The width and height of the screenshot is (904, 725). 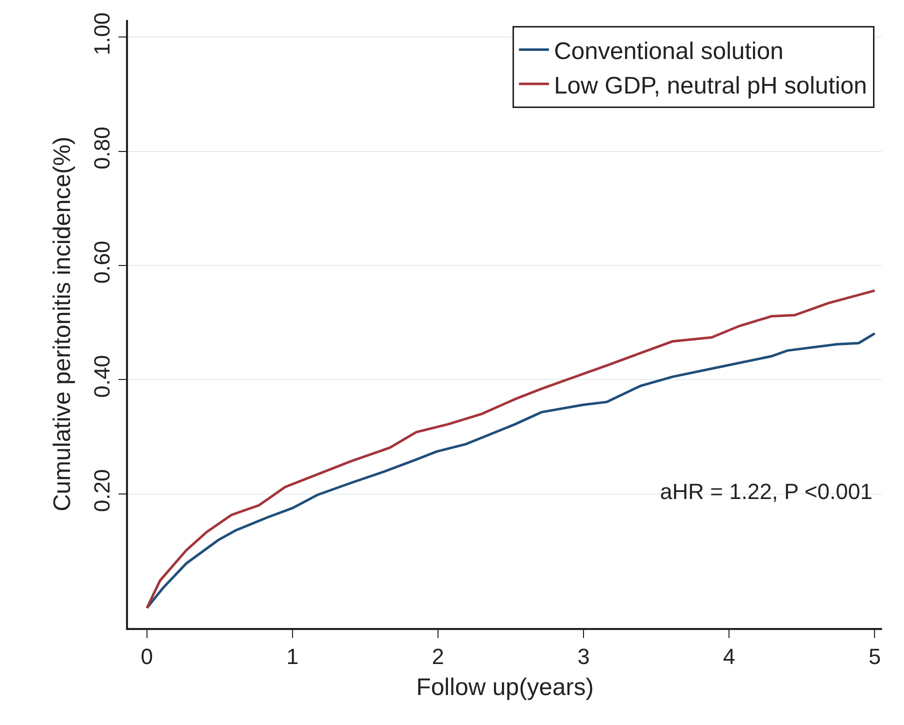 I want to click on x-tick-label: 4, so click(x=729, y=657).